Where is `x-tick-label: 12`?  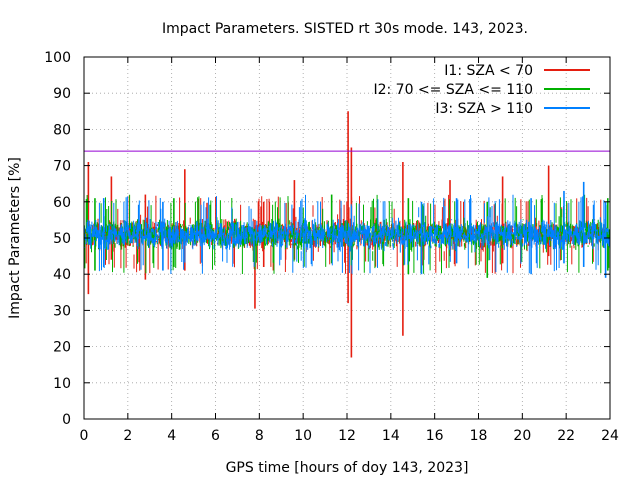
x-tick-label: 12 is located at coordinates (347, 436).